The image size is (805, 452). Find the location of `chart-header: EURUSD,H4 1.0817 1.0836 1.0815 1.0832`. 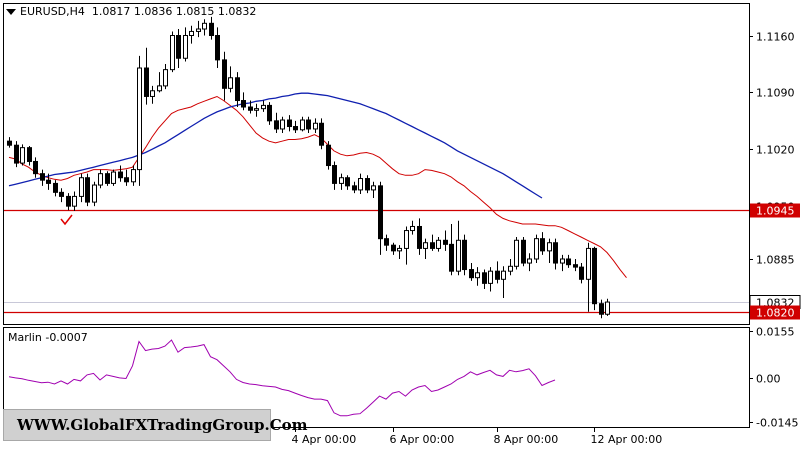

chart-header: EURUSD,H4 1.0817 1.0836 1.0815 1.0832 is located at coordinates (138, 11).